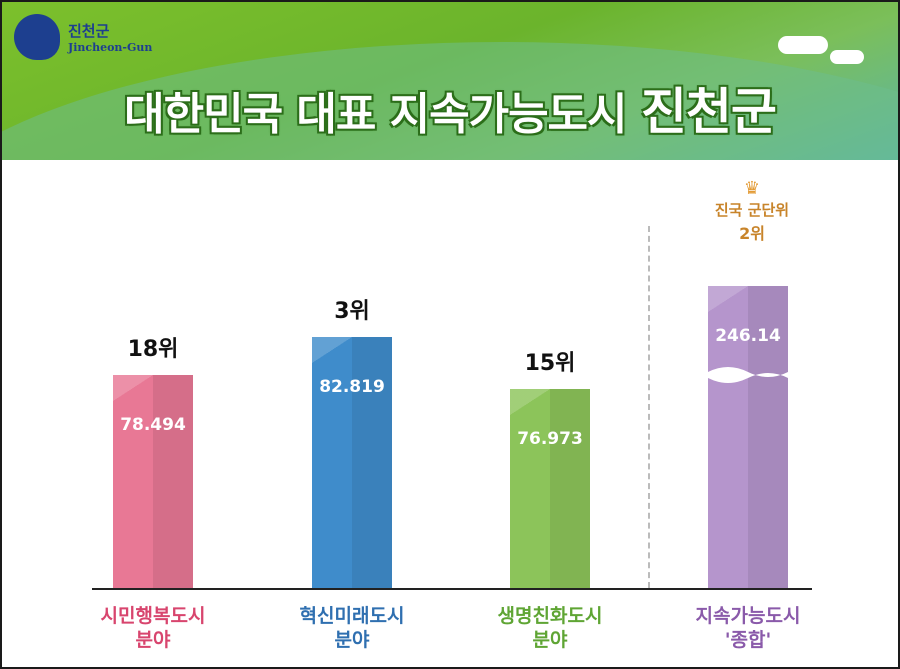 This screenshot has height=669, width=900. I want to click on logo-emblem-icon, so click(37, 37).